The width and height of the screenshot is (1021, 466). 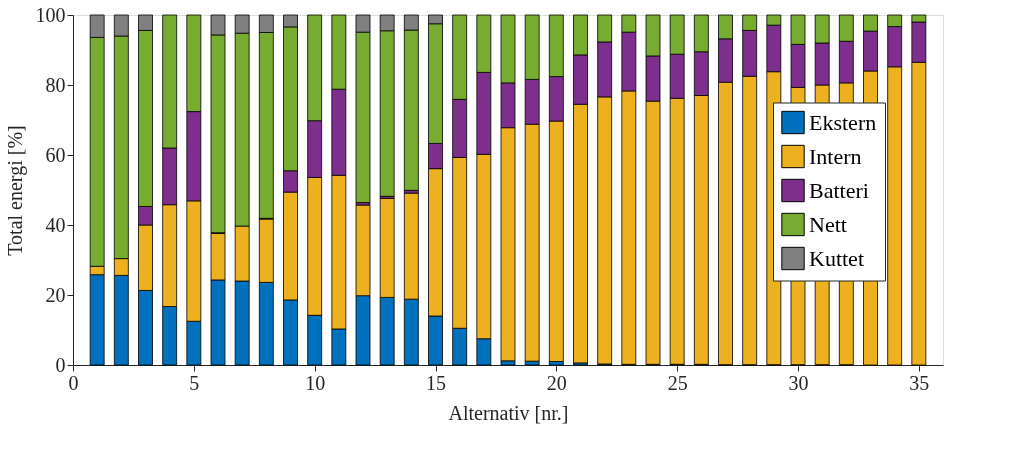 I want to click on y-tick-label: 60, so click(x=55, y=154).